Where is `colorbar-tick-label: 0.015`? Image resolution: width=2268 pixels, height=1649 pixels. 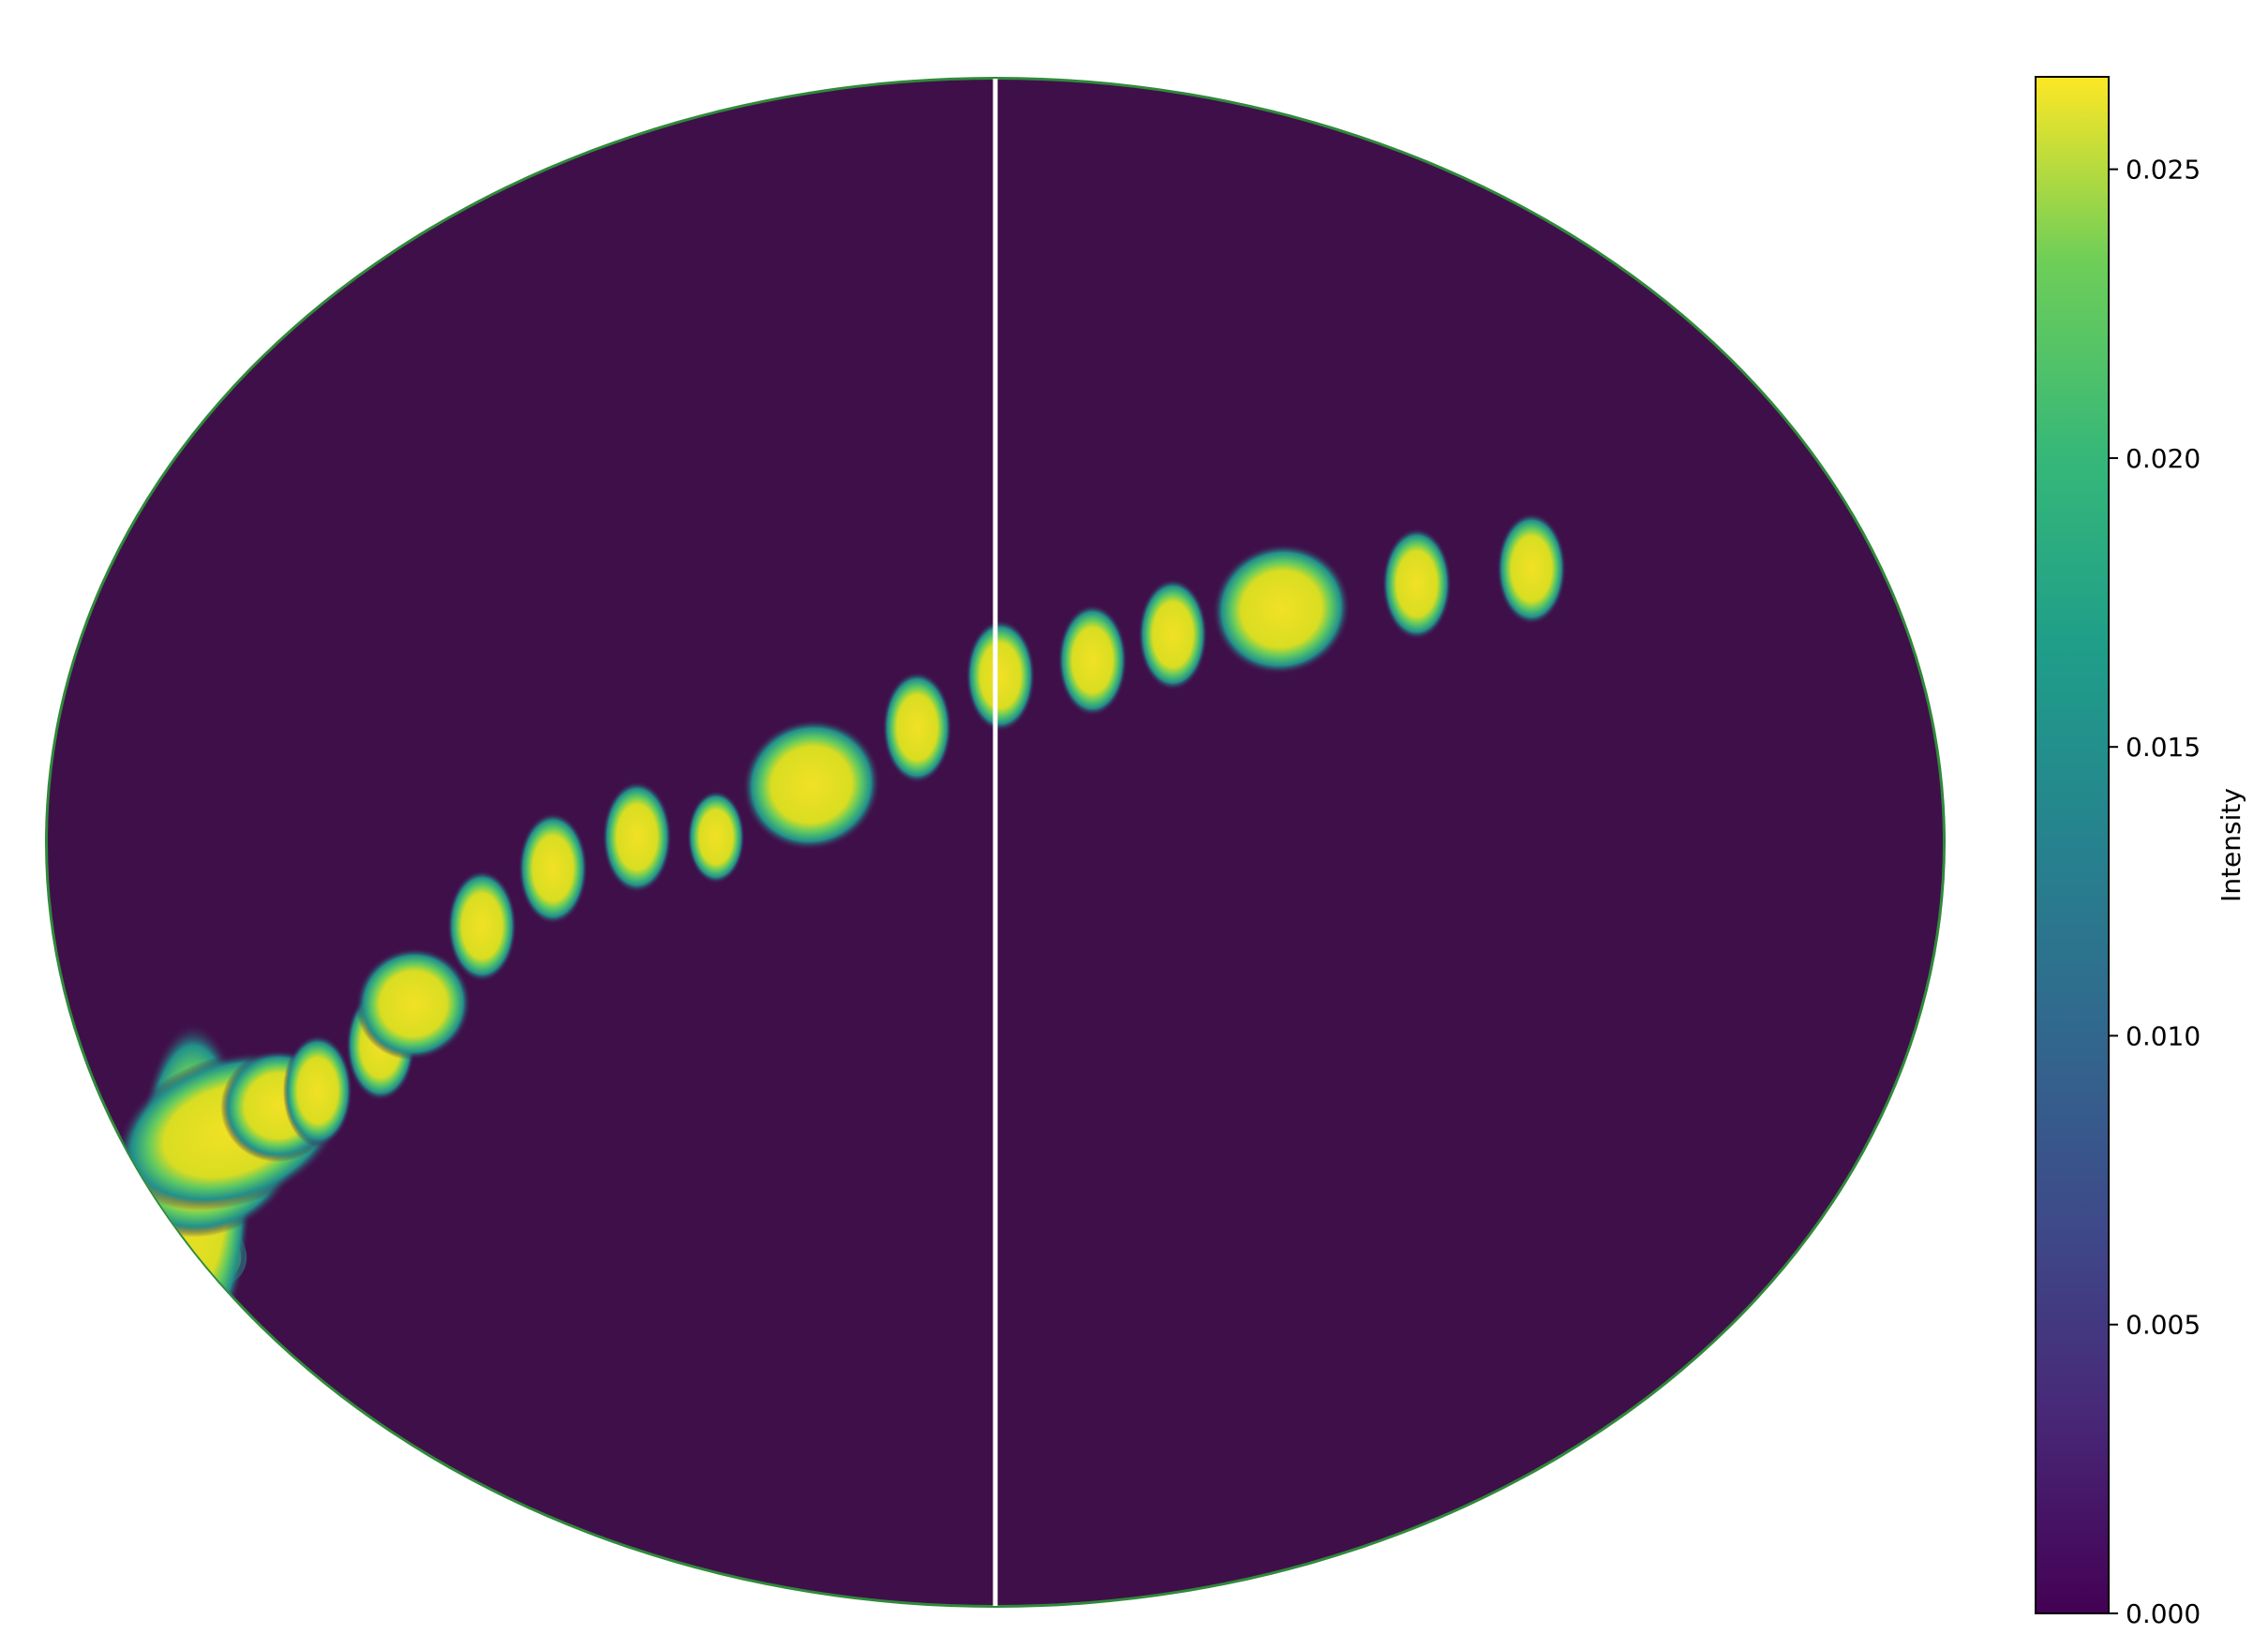 colorbar-tick-label: 0.015 is located at coordinates (2164, 747).